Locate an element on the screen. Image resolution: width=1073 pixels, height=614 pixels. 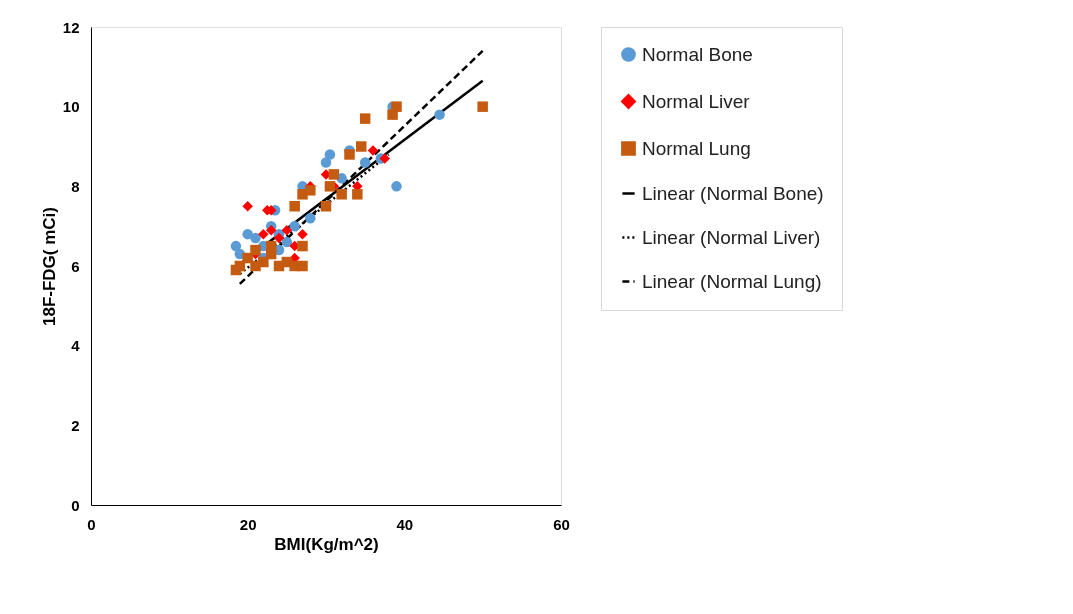
y-tick-label: 4 is located at coordinates (76, 346).